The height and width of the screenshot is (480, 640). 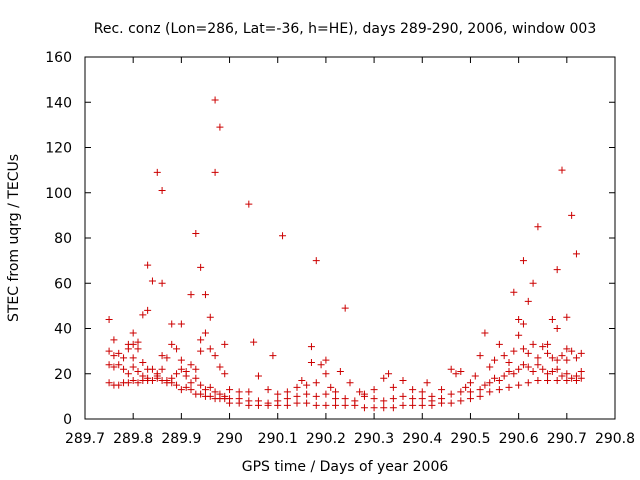 What do you see at coordinates (58, 194) in the screenshot?
I see `y-tick-label: 100` at bounding box center [58, 194].